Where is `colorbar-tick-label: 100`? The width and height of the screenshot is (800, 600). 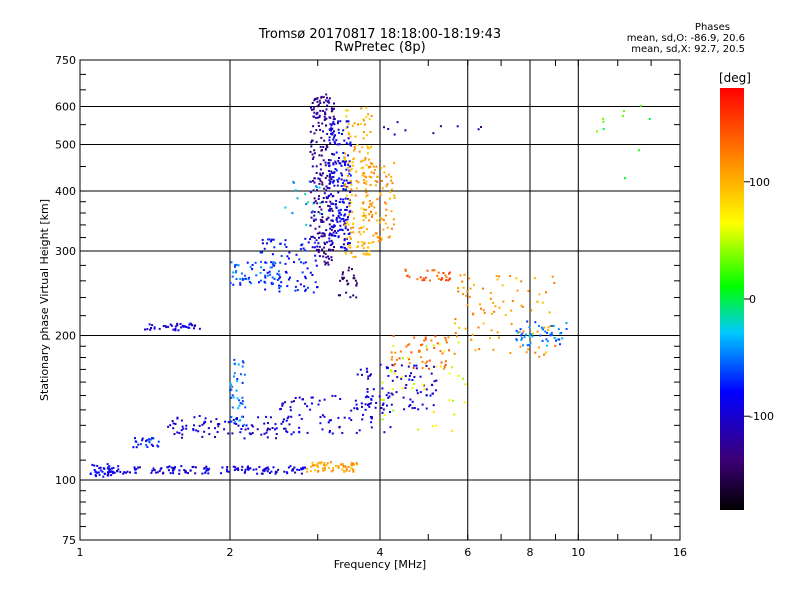 colorbar-tick-label: 100 is located at coordinates (759, 182).